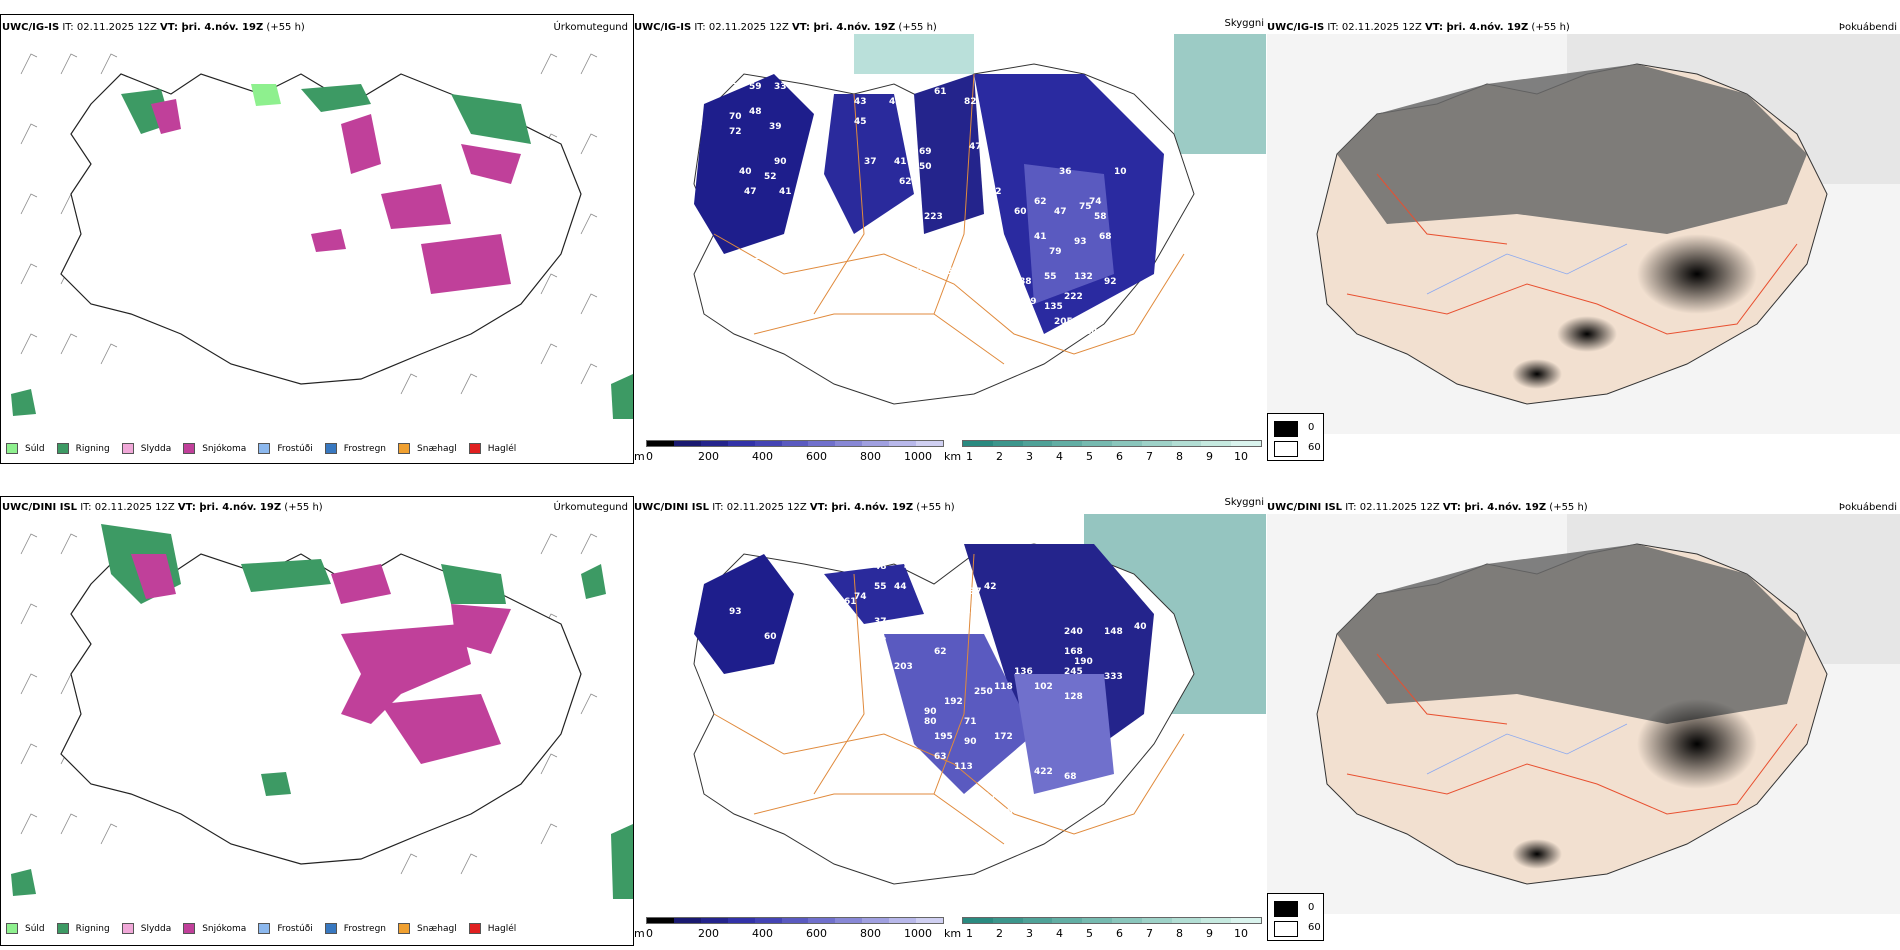 Image resolution: width=1900 pixels, height=950 pixels. Describe the element at coordinates (823, 262) in the screenshot. I see `visibility-value-label: 108` at that location.